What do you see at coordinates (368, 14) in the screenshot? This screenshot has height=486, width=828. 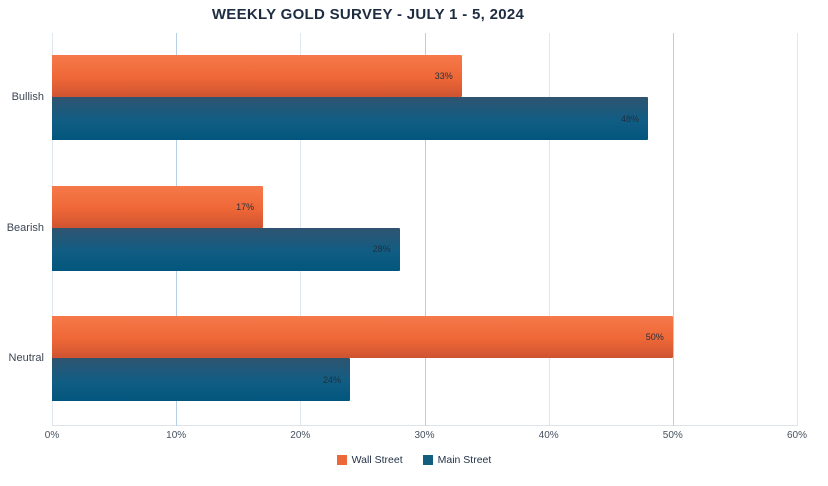 I see `chart-title: WEEKLY GOLD SURVEY - JULY 1 - 5, 2024` at bounding box center [368, 14].